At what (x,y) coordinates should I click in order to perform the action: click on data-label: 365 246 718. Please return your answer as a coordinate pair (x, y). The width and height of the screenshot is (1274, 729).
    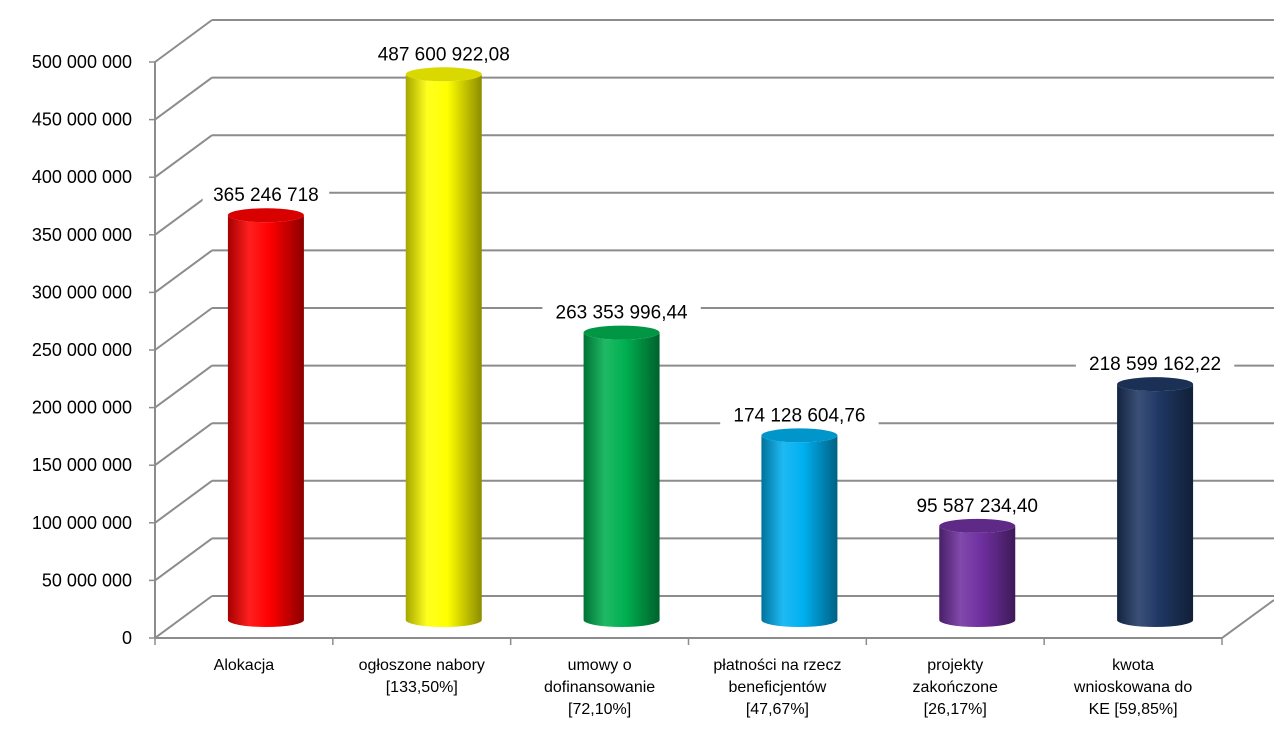
    Looking at the image, I should click on (266, 195).